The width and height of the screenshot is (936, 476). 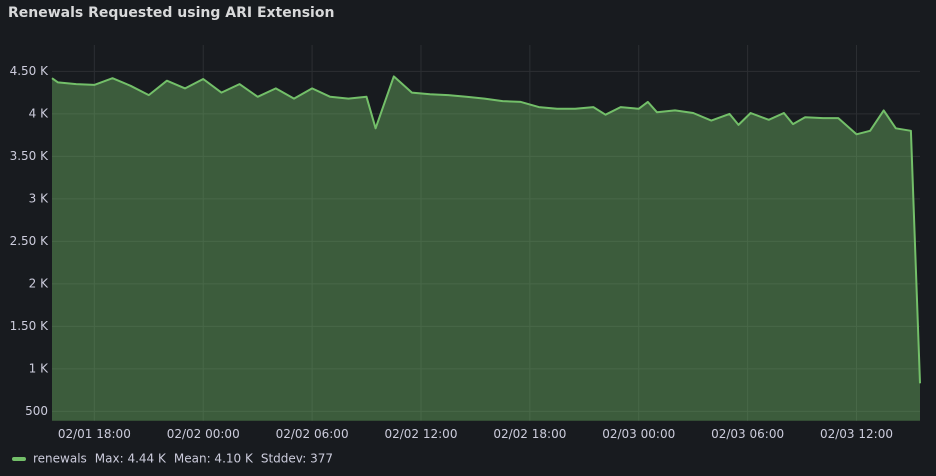 What do you see at coordinates (214, 459) in the screenshot?
I see `legend-stat: Mean: 4.10 K` at bounding box center [214, 459].